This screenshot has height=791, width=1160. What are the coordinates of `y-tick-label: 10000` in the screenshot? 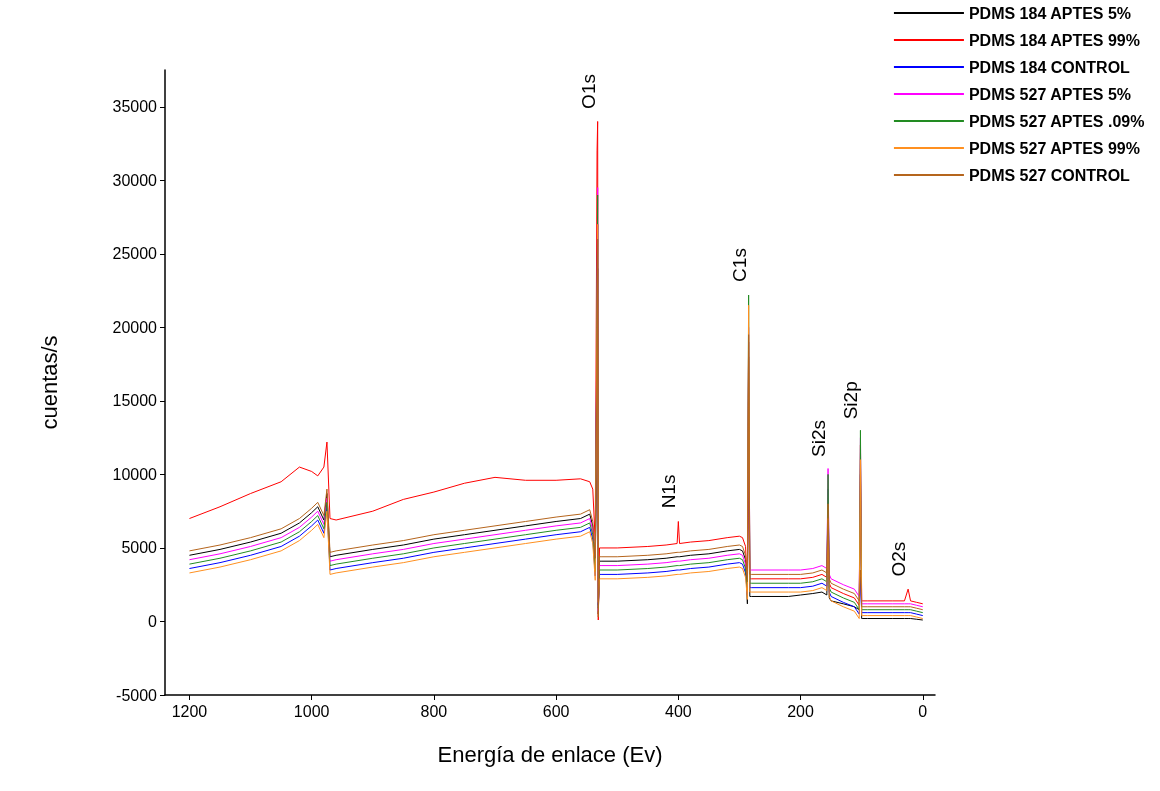 It's located at (135, 474).